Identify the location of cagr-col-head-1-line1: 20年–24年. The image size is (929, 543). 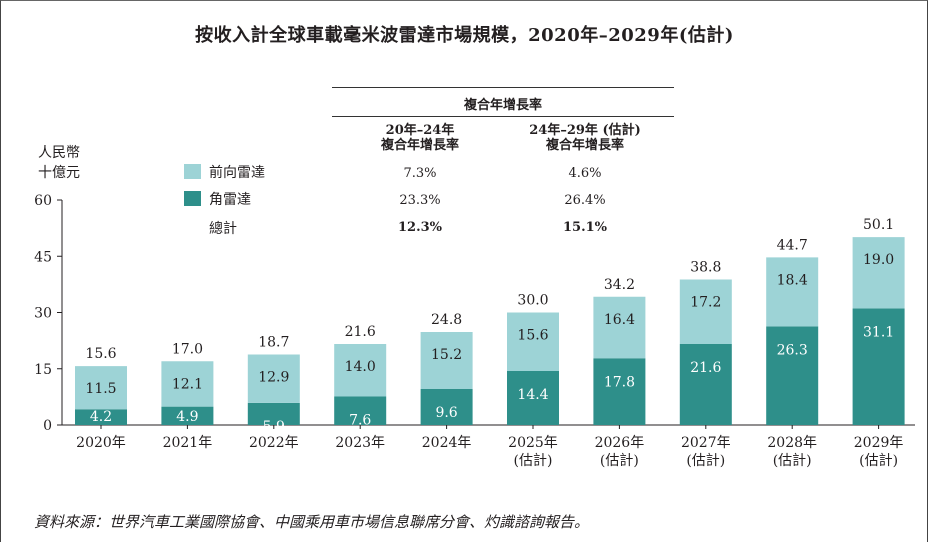
(420, 130).